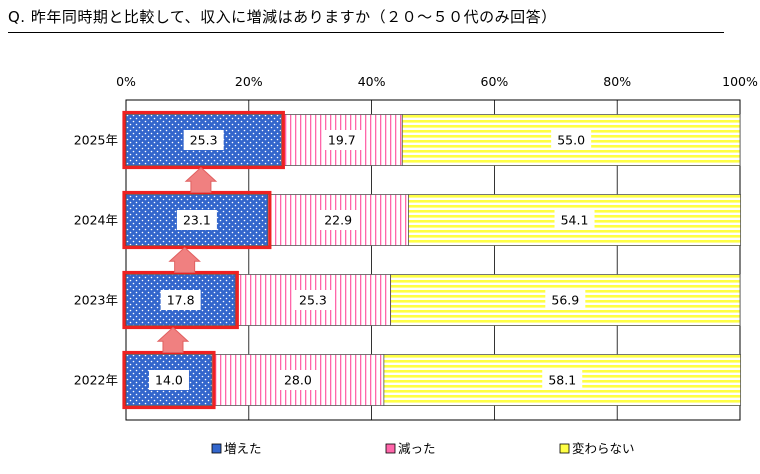 The image size is (760, 474). I want to click on x-tick-label: 100%, so click(740, 81).